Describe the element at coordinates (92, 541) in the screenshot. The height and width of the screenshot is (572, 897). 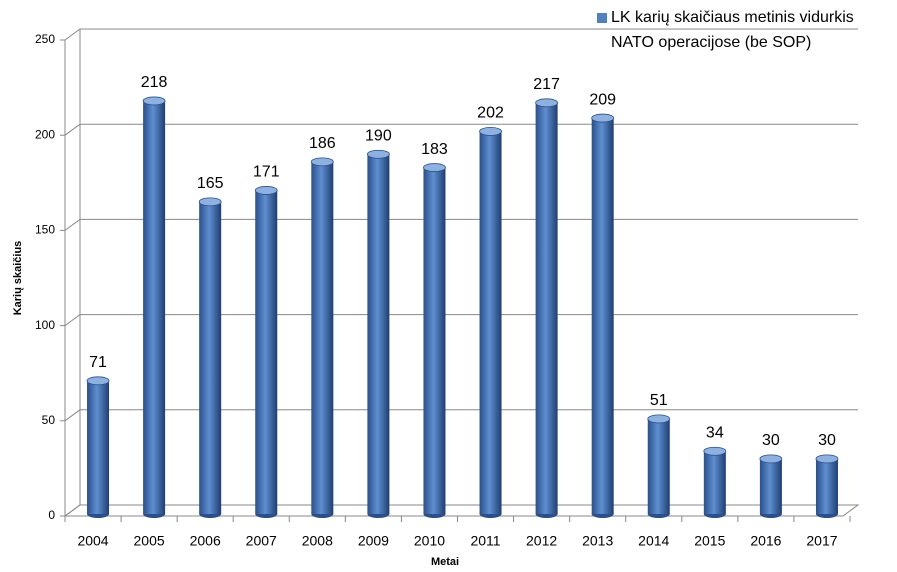
I see `x-tick-label: 2004` at that location.